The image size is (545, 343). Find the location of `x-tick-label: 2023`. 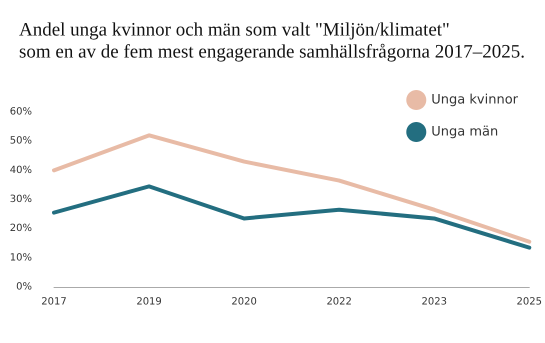

x-tick-label: 2023 is located at coordinates (434, 302).